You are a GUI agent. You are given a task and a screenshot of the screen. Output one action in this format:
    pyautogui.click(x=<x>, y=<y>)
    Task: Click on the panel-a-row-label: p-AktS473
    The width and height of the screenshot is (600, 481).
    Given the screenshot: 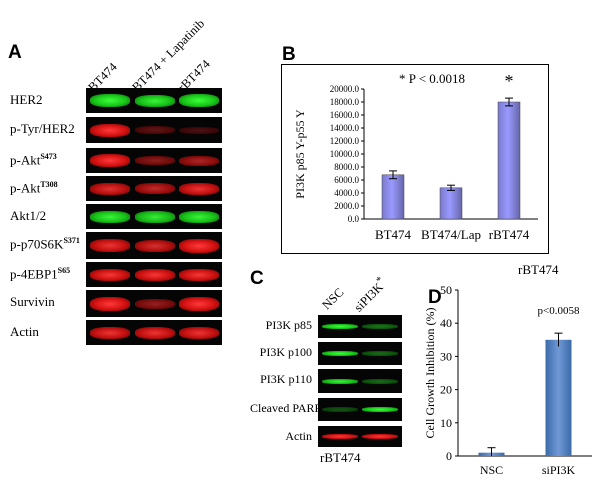 What is the action you would take?
    pyautogui.click(x=33, y=160)
    